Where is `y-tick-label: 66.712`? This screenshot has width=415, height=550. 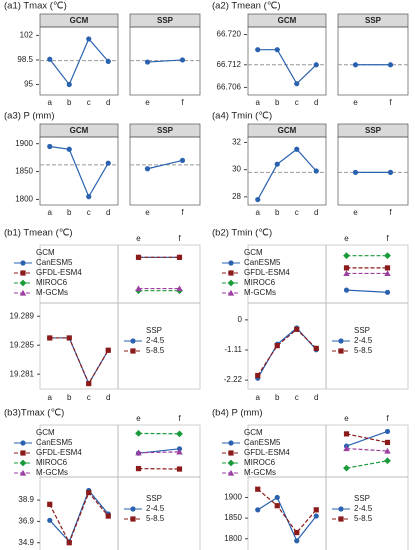 y-tick-label: 66.712 is located at coordinates (229, 64).